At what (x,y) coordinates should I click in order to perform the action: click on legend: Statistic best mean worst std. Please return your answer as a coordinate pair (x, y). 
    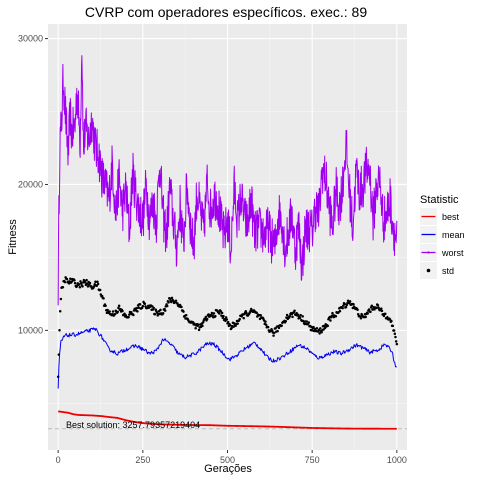
    Looking at the image, I should click on (442, 236).